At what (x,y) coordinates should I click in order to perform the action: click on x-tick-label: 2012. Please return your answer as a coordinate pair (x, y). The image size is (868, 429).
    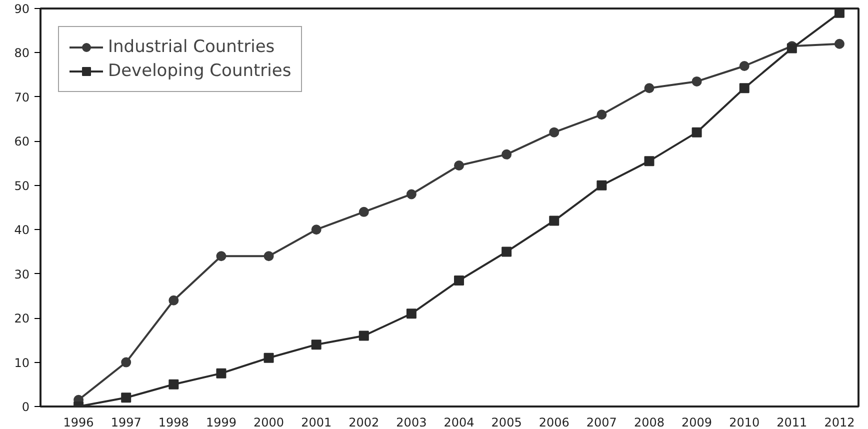
    Looking at the image, I should click on (839, 422).